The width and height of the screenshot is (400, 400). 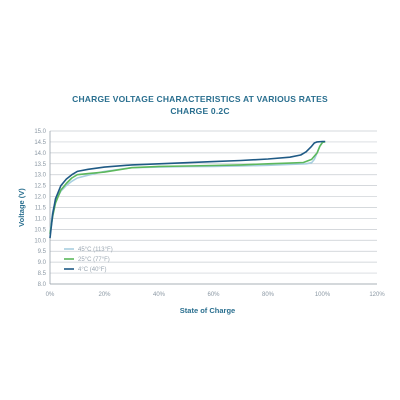 What do you see at coordinates (41, 219) in the screenshot?
I see `y-tick-label: 11.0` at bounding box center [41, 219].